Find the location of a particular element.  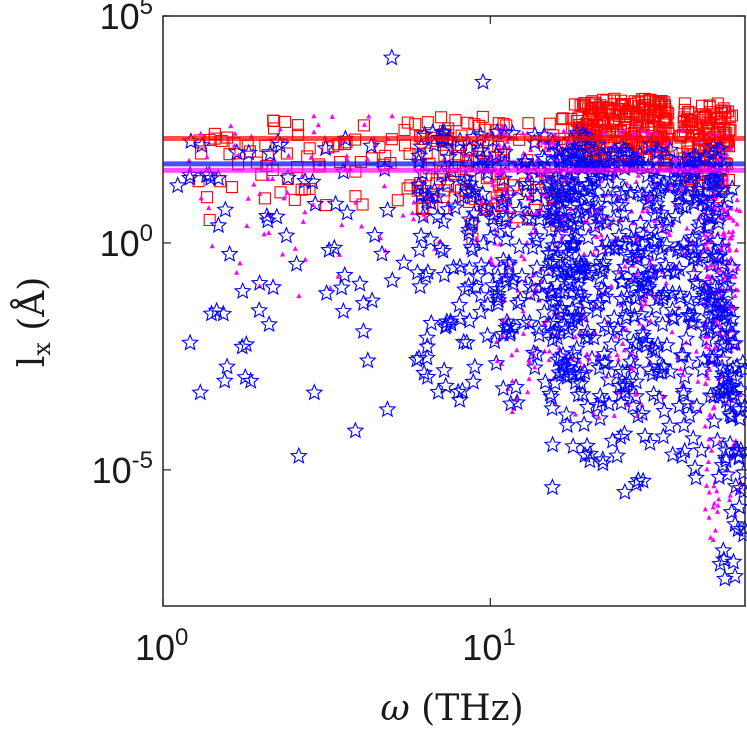

median-lines is located at coordinates (454, 154).